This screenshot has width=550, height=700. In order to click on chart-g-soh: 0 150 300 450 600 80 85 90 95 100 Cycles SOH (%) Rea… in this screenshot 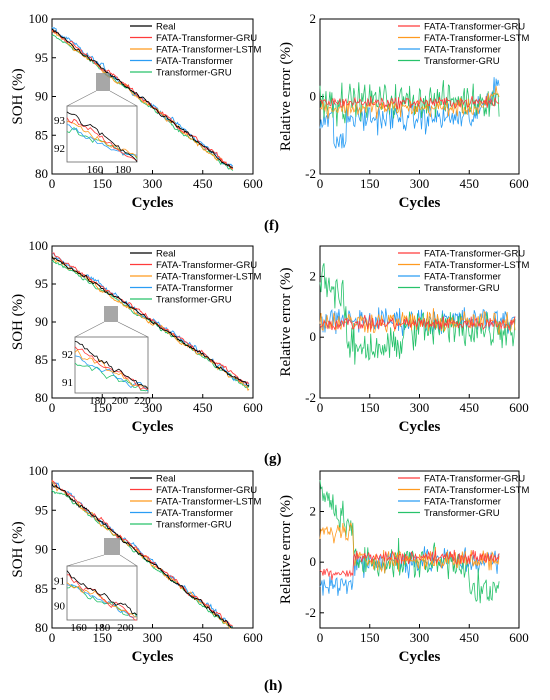, I will do `click(136, 336)`.